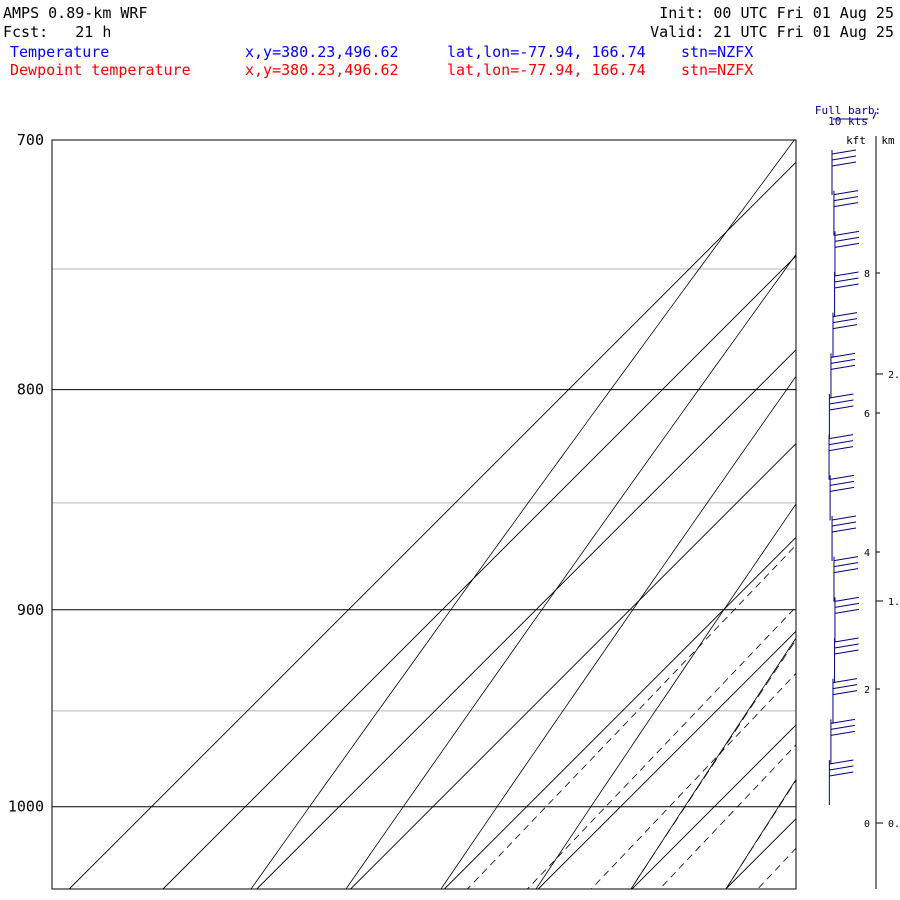  What do you see at coordinates (717, 52) in the screenshot?
I see `temperature-station: stn=NZFX` at bounding box center [717, 52].